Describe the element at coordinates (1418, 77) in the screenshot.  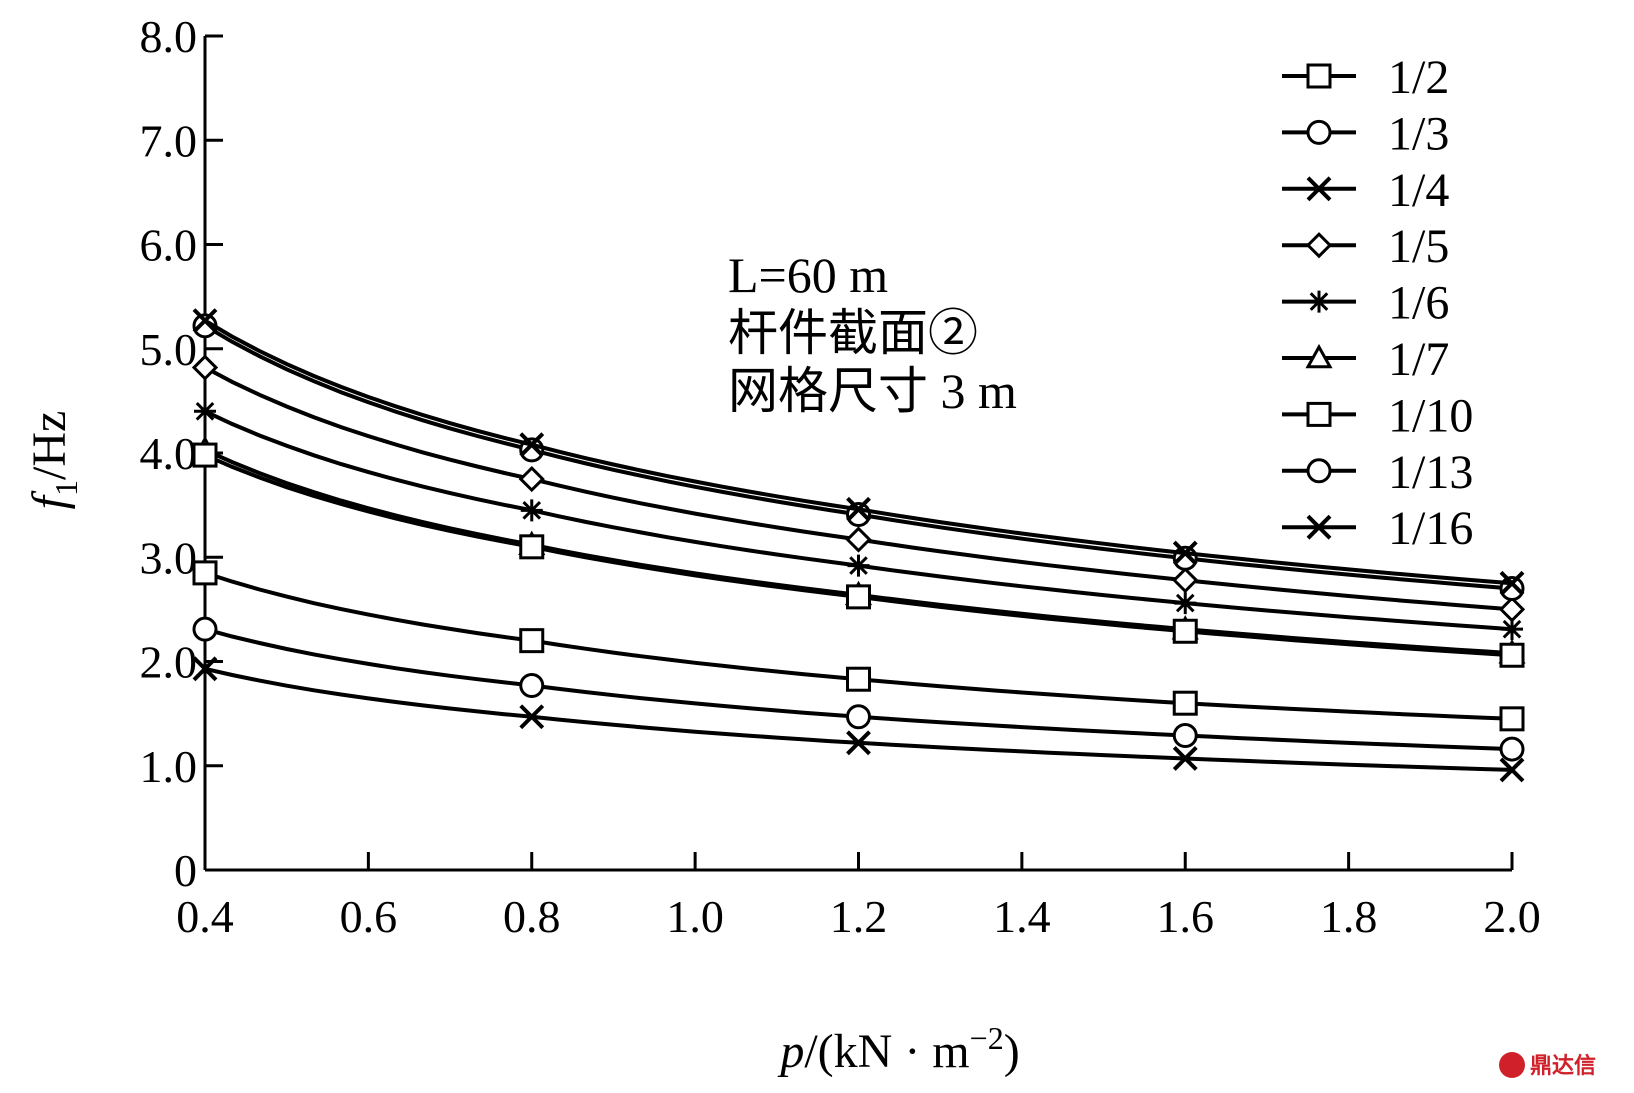
I see `legend-label: 1/2` at that location.